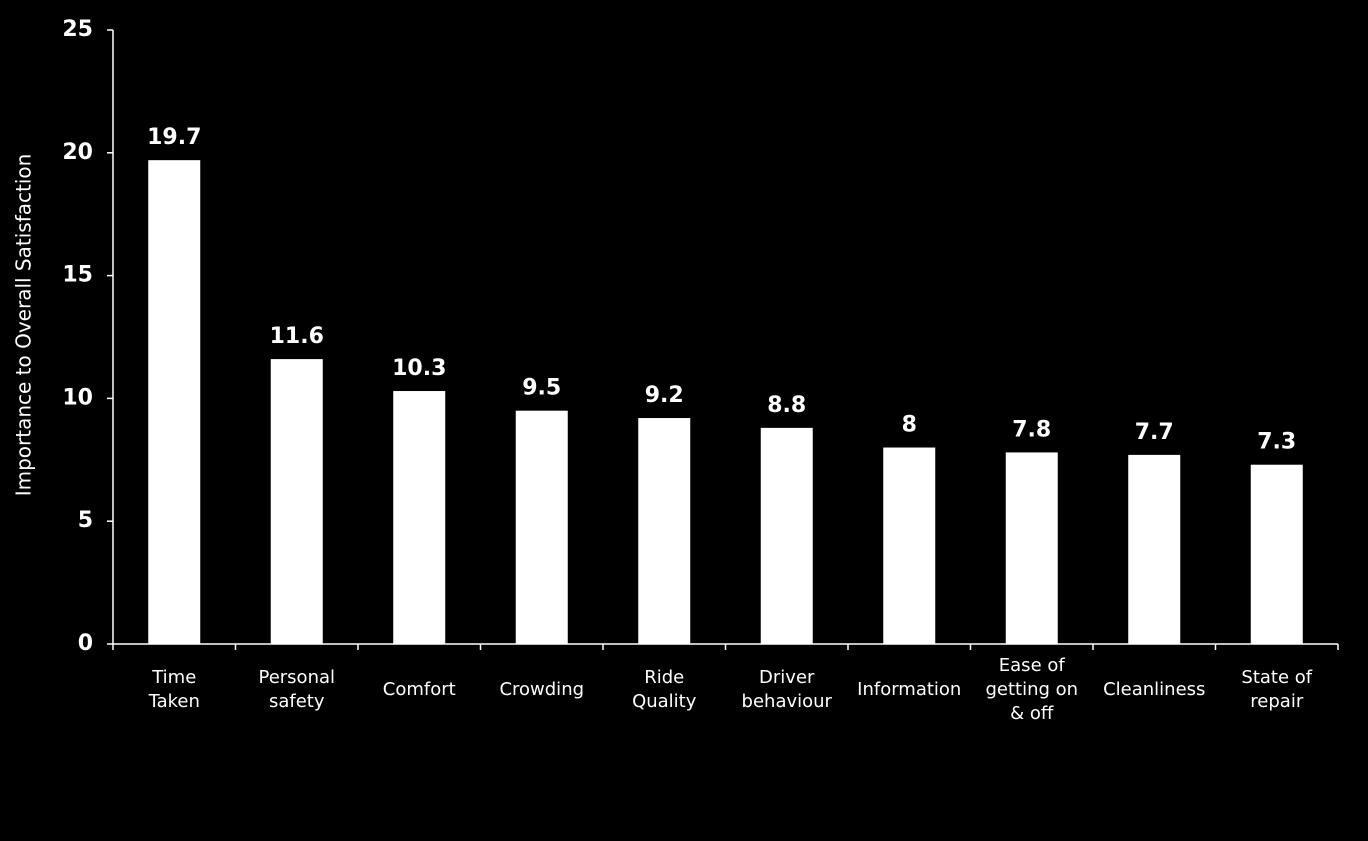  I want to click on x-tick-label: Comfort, so click(419, 689).